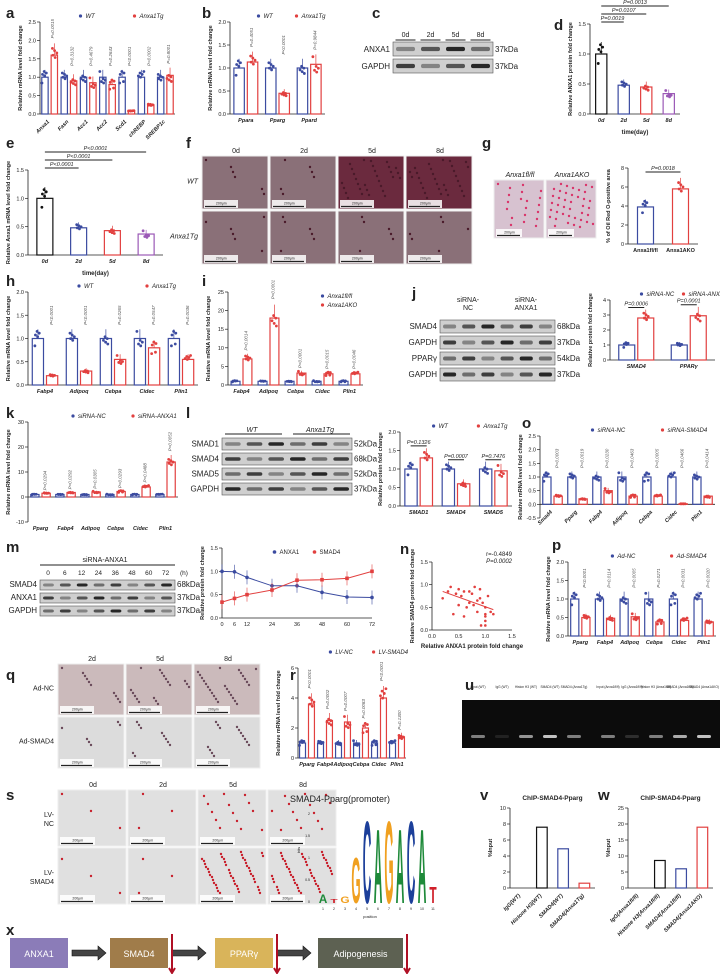 This screenshot has width=720, height=974. What do you see at coordinates (10, 930) in the screenshot?
I see `panel-letter-x: x` at bounding box center [10, 930].